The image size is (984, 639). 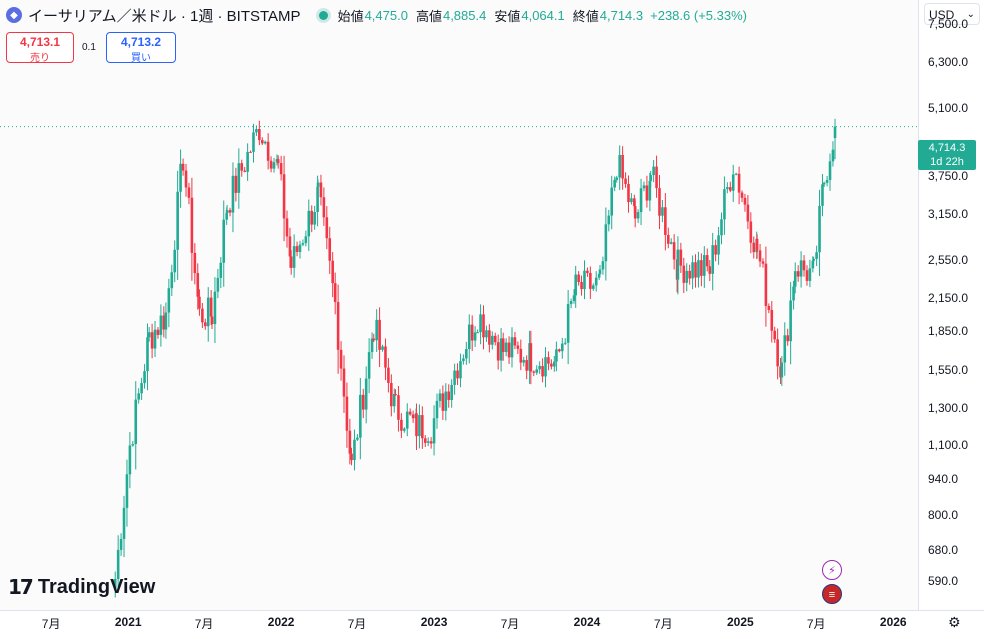 I want to click on spread-value: 0.1, so click(x=89, y=47).